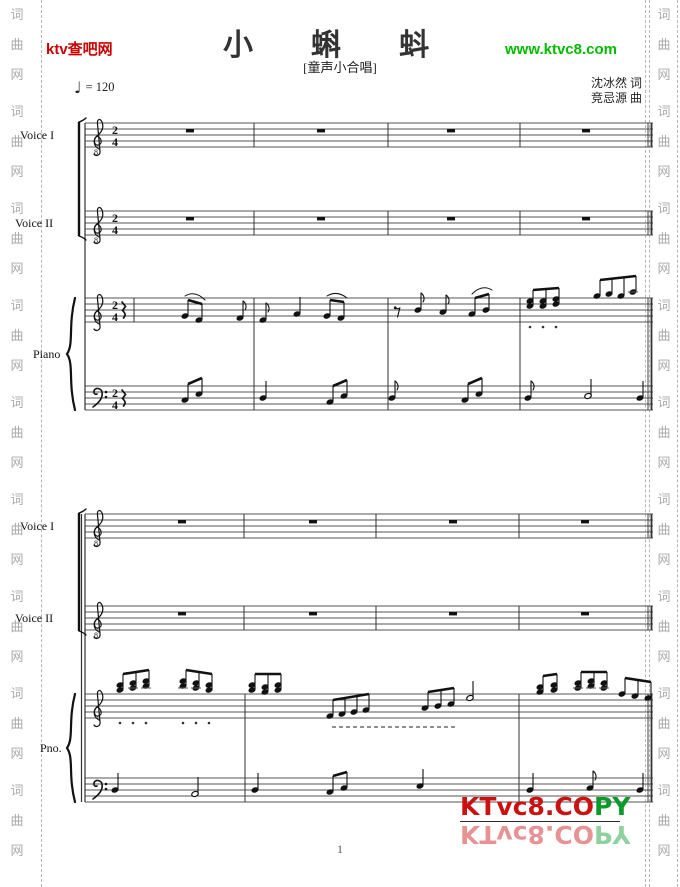 This screenshot has width=680, height=887. Describe the element at coordinates (34, 223) in the screenshot. I see `staff-label-voice2-system1: Voice II` at that location.